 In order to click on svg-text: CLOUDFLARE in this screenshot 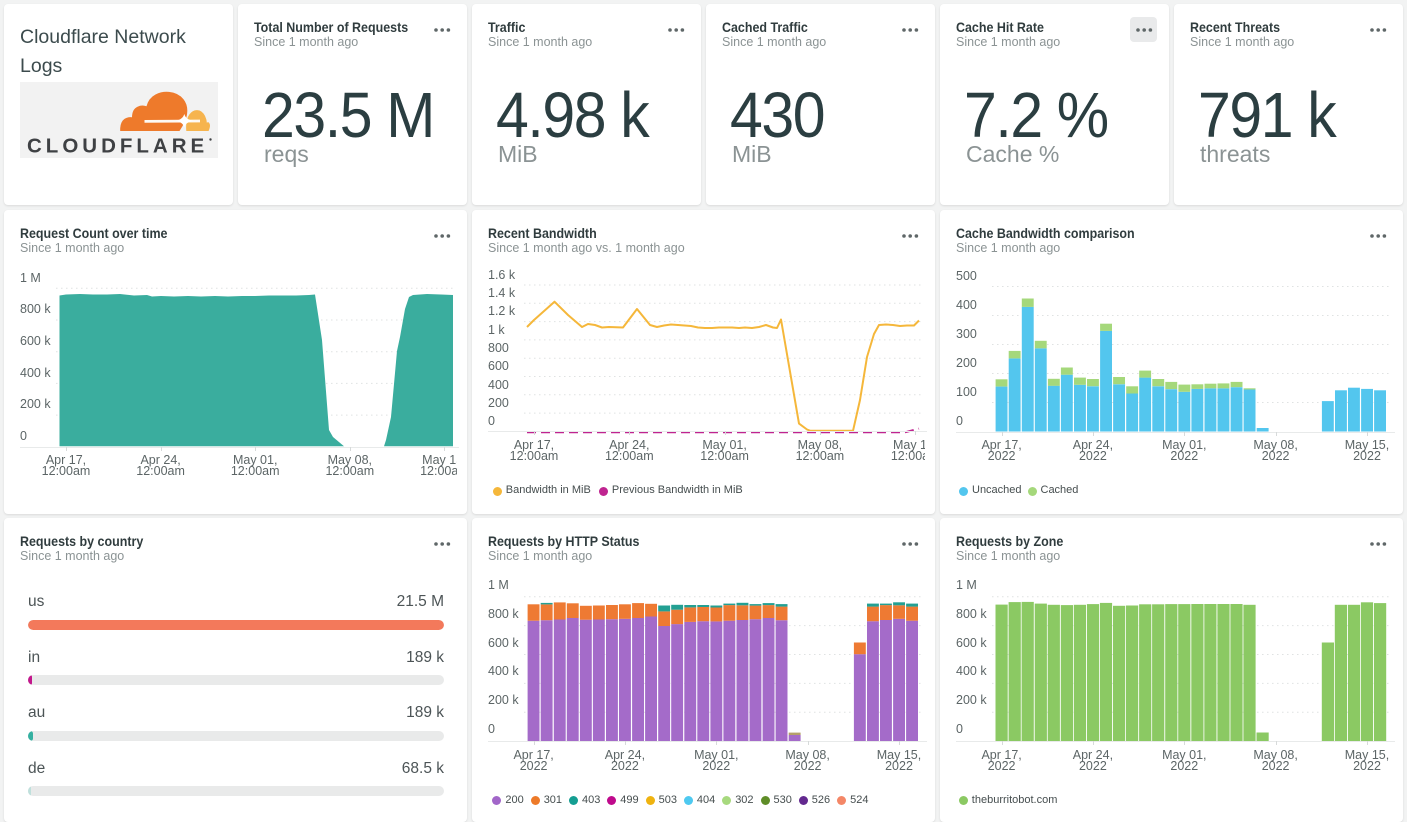, I will do `click(117, 146)`.